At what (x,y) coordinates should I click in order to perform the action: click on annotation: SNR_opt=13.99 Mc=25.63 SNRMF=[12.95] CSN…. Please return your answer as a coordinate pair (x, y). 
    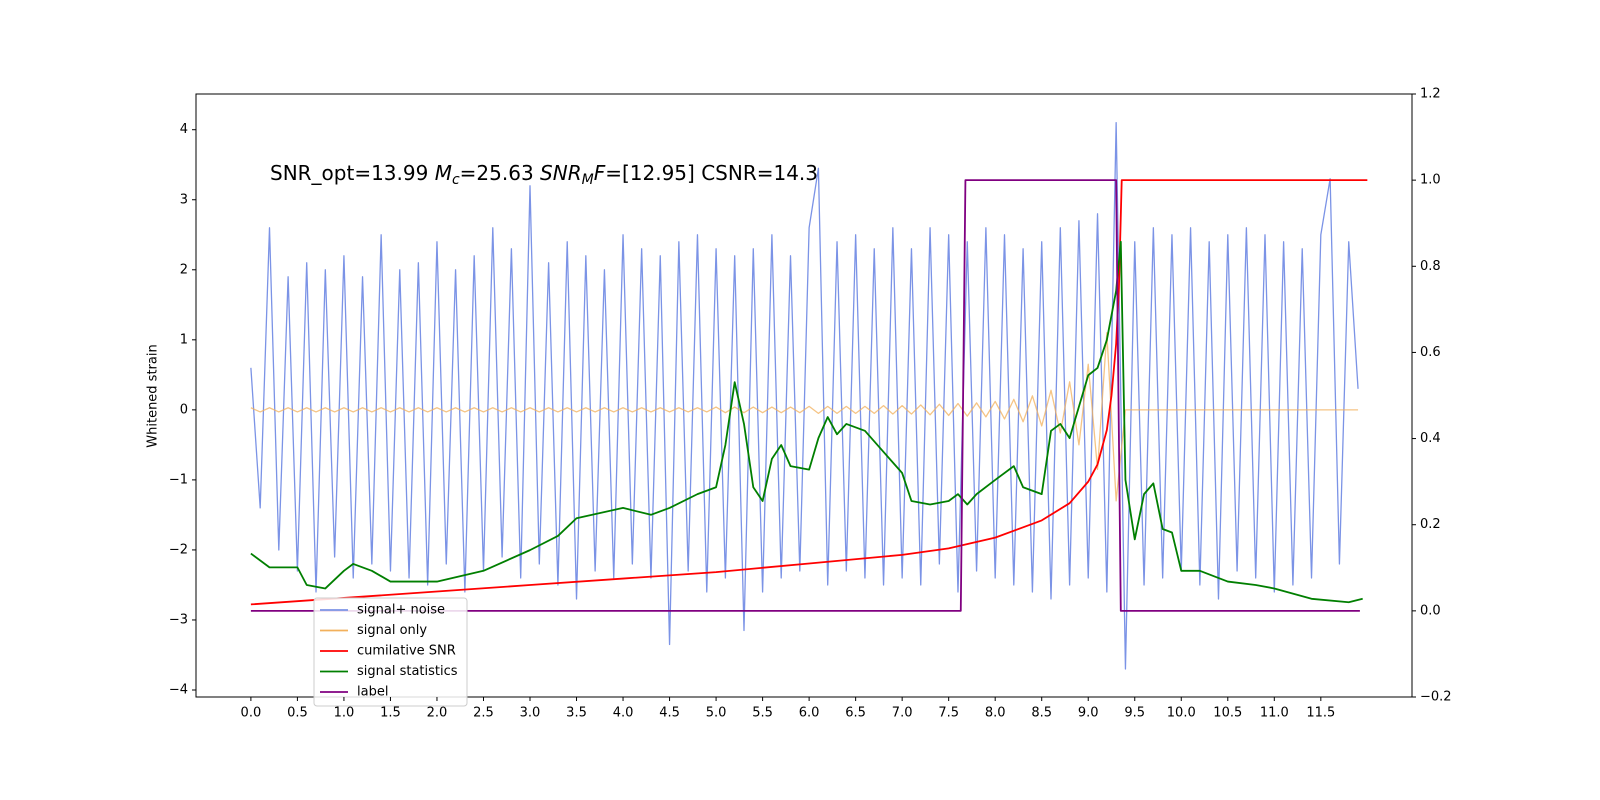
    Looking at the image, I should click on (544, 174).